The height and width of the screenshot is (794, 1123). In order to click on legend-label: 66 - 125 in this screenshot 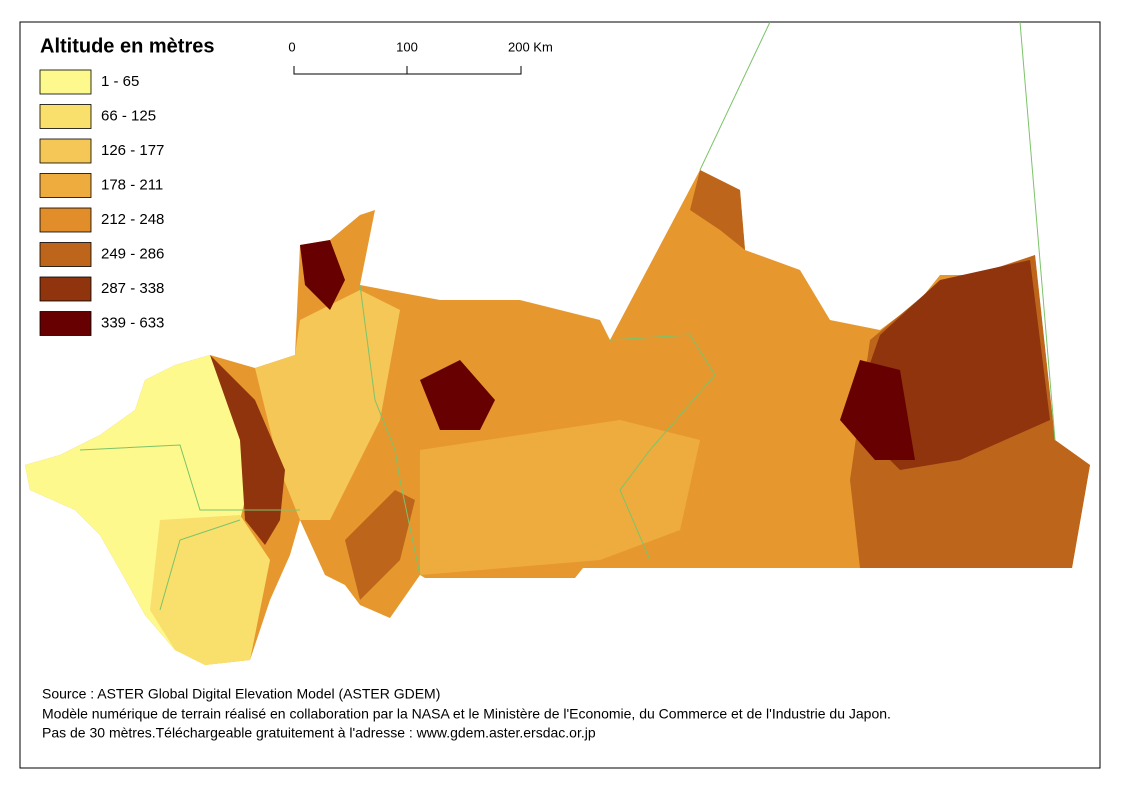, I will do `click(128, 115)`.